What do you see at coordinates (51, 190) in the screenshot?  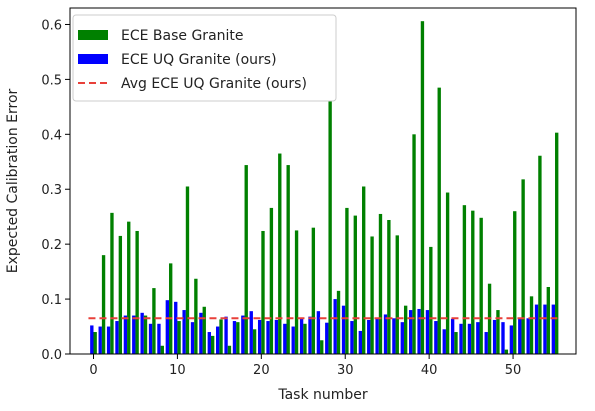 I see `y-tick-label: 0.3` at bounding box center [51, 190].